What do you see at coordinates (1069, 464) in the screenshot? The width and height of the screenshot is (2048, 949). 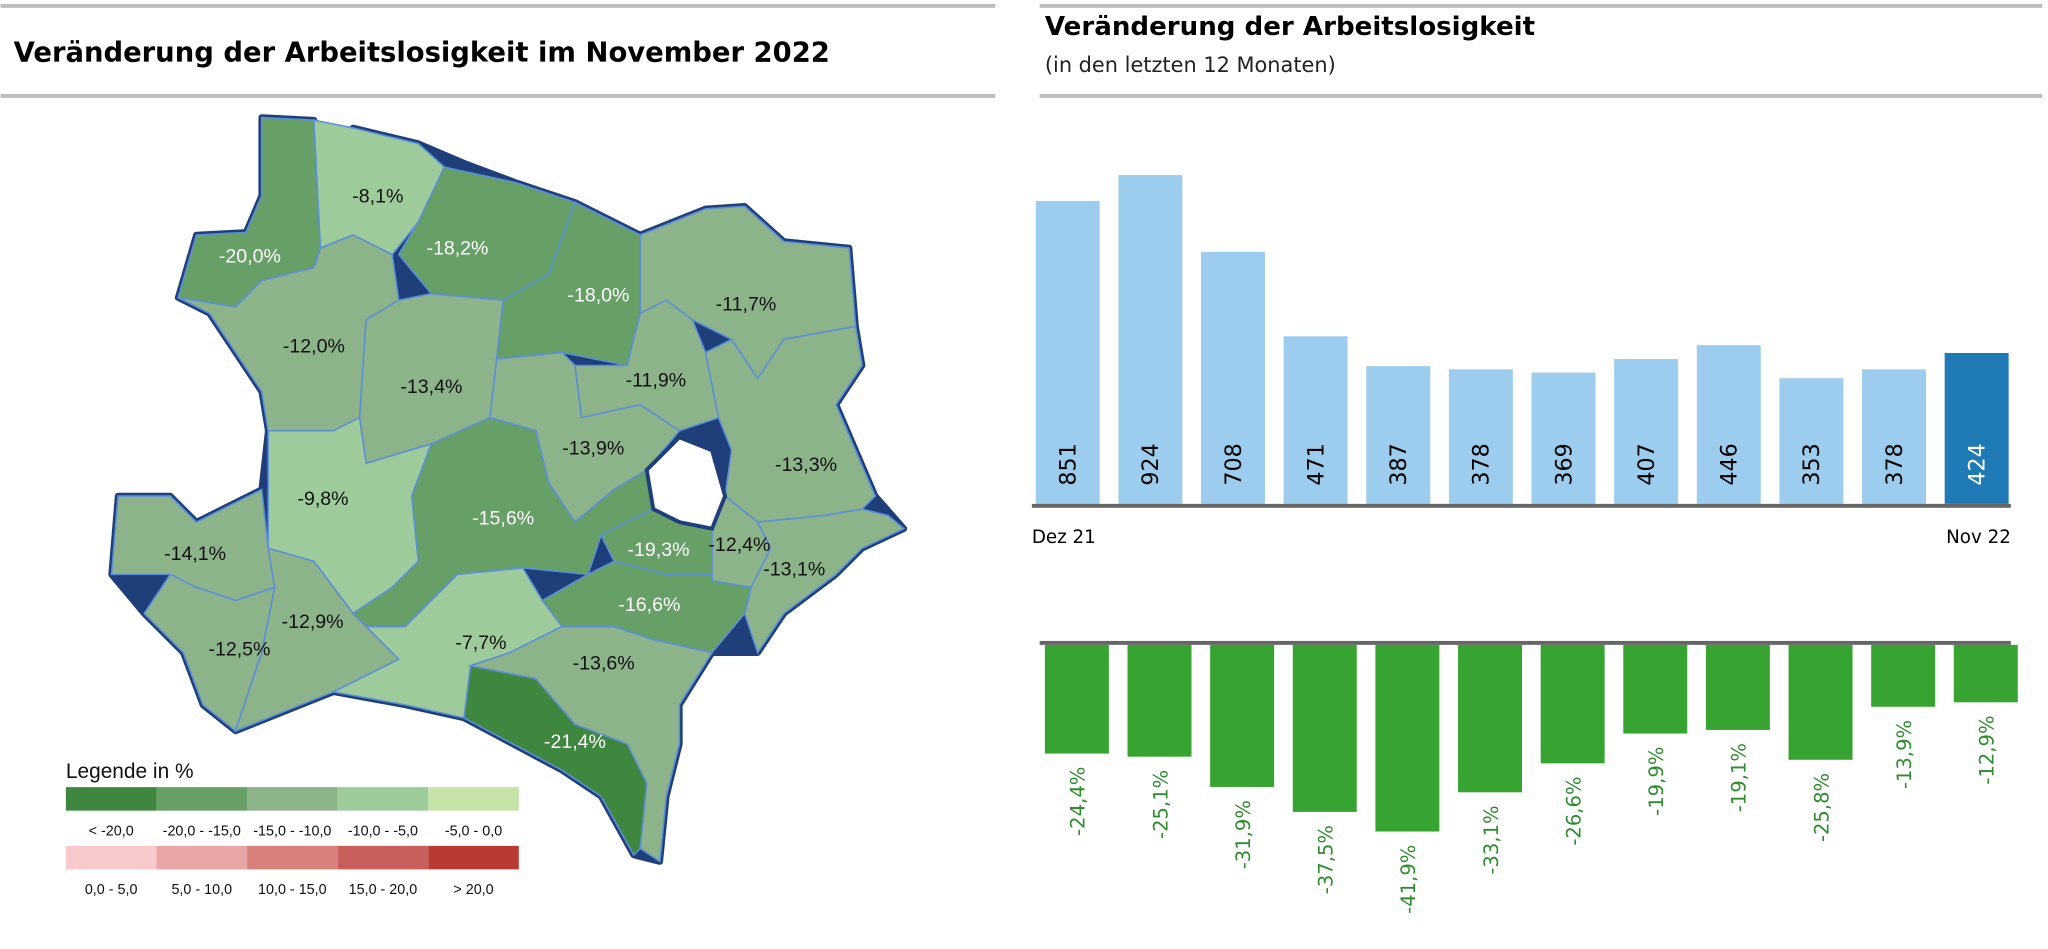 I see `bar-value-label: 851` at bounding box center [1069, 464].